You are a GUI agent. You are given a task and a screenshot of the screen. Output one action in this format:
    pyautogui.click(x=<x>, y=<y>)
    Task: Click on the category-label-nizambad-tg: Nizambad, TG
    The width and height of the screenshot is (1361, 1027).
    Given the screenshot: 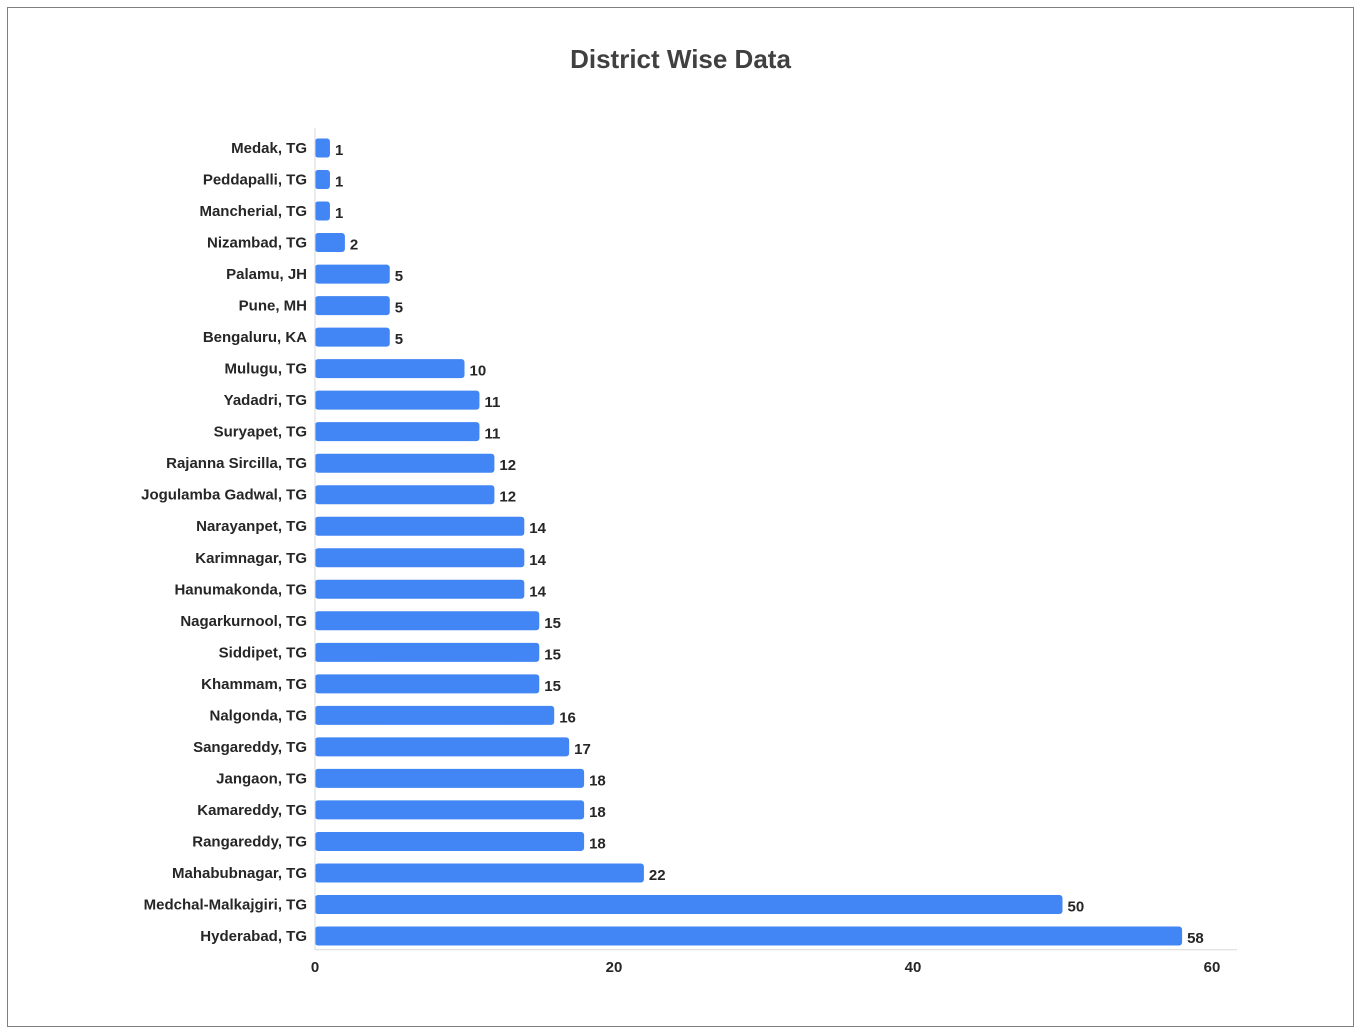 What is the action you would take?
    pyautogui.click(x=257, y=243)
    